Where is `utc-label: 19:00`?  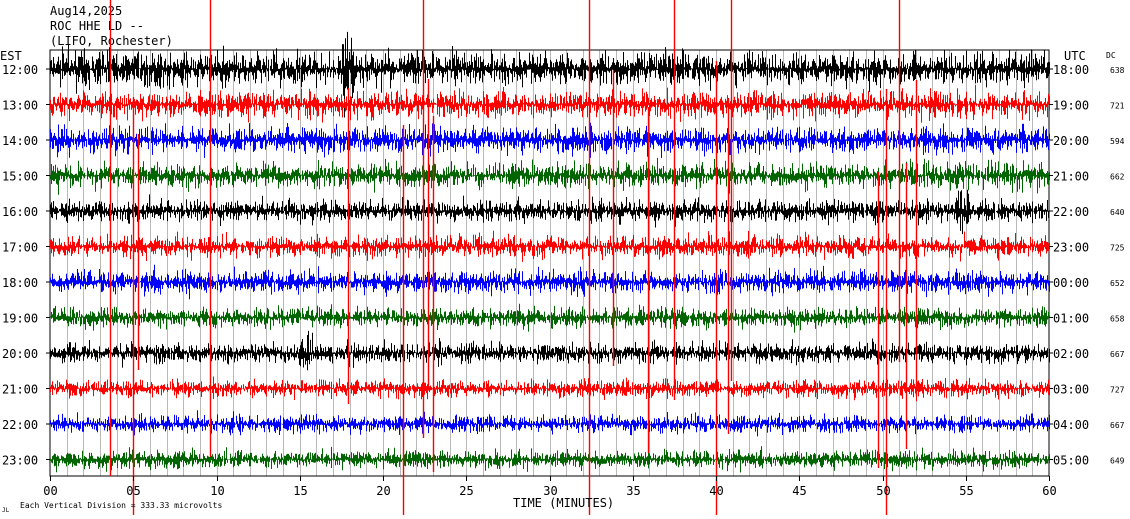 utc-label: 19:00 is located at coordinates (1071, 106).